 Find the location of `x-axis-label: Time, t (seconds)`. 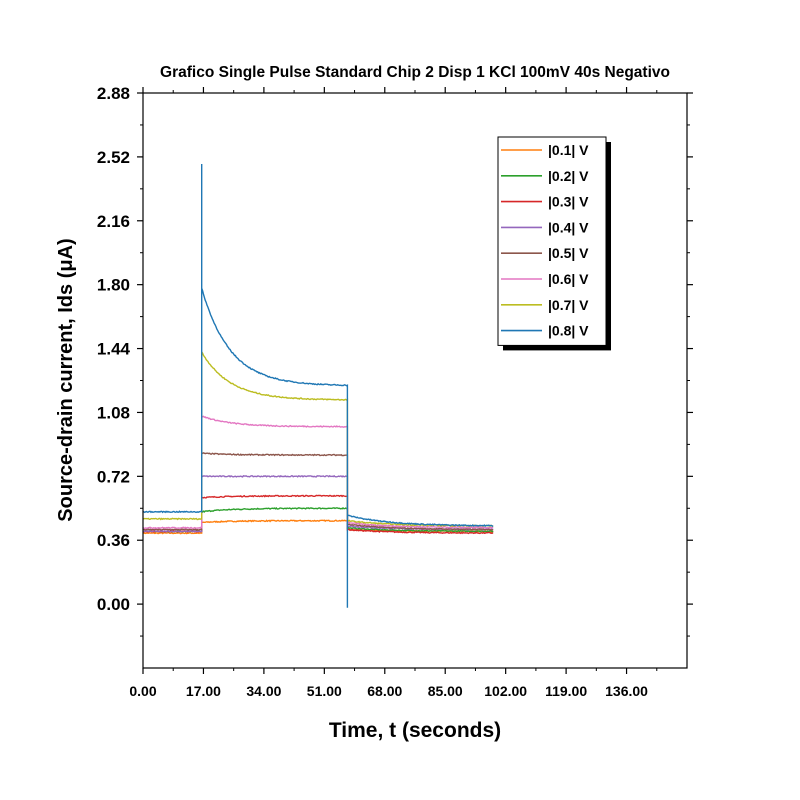

x-axis-label: Time, t (seconds) is located at coordinates (415, 730).